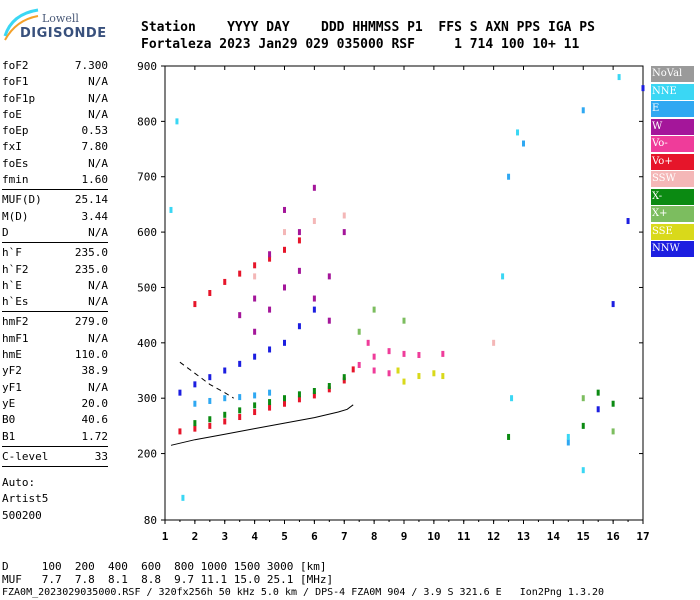  What do you see at coordinates (55, 217) in the screenshot?
I see `param-row-md: M(D) 3.44` at bounding box center [55, 217].